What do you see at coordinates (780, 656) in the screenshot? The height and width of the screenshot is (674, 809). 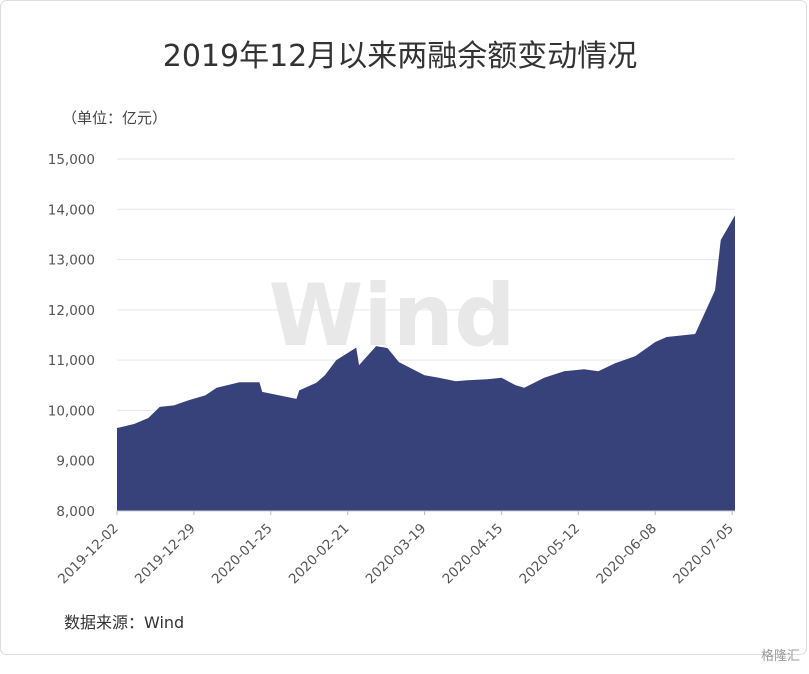 I see `logo: 格隆汇` at bounding box center [780, 656].